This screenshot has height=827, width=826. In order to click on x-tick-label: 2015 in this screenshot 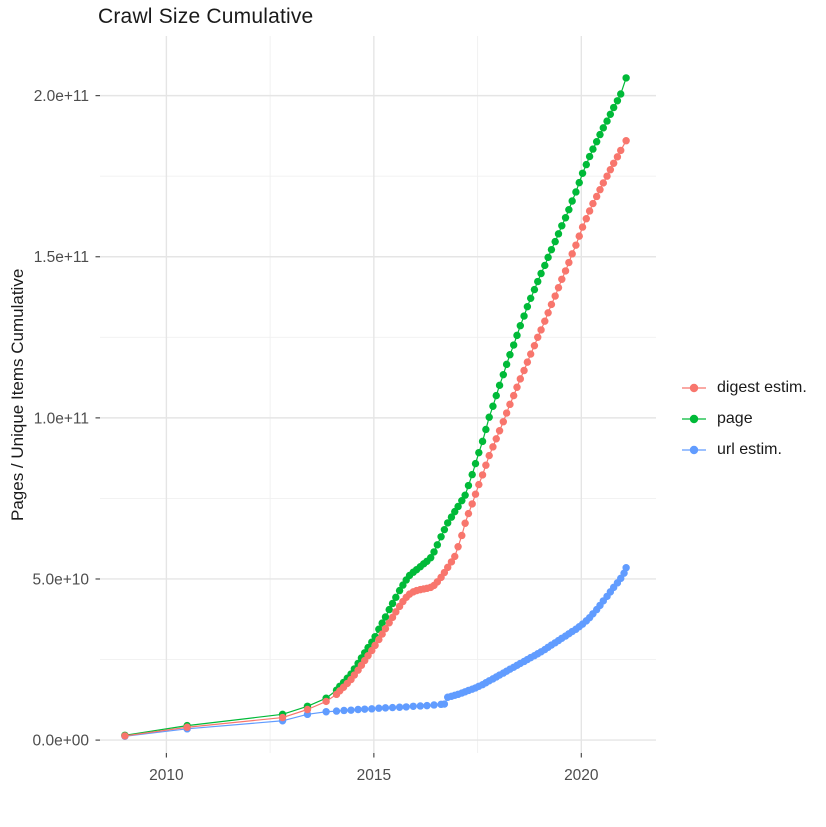, I will do `click(374, 775)`.